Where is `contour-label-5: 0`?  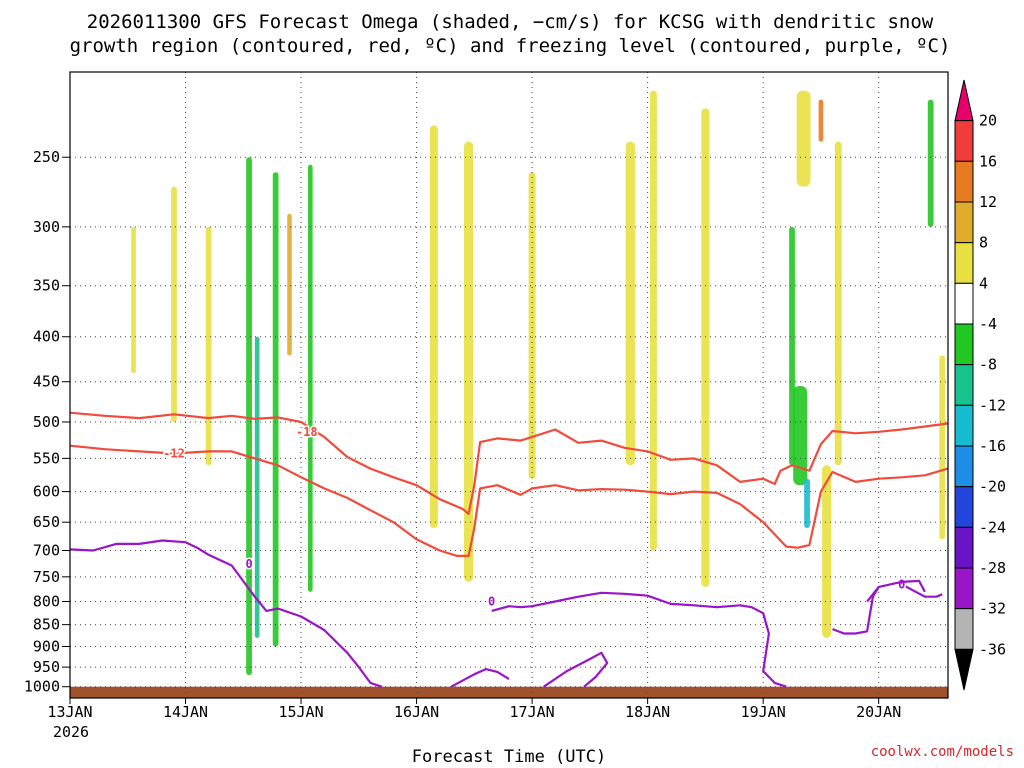 contour-label-5: 0 is located at coordinates (491, 601).